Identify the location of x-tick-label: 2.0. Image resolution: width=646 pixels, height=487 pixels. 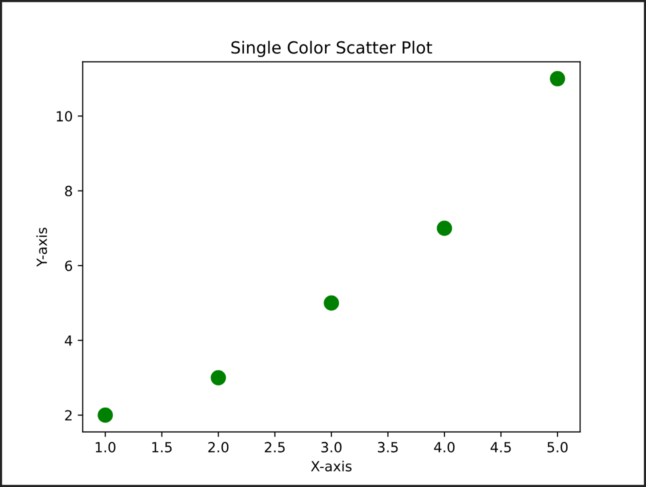
(218, 447).